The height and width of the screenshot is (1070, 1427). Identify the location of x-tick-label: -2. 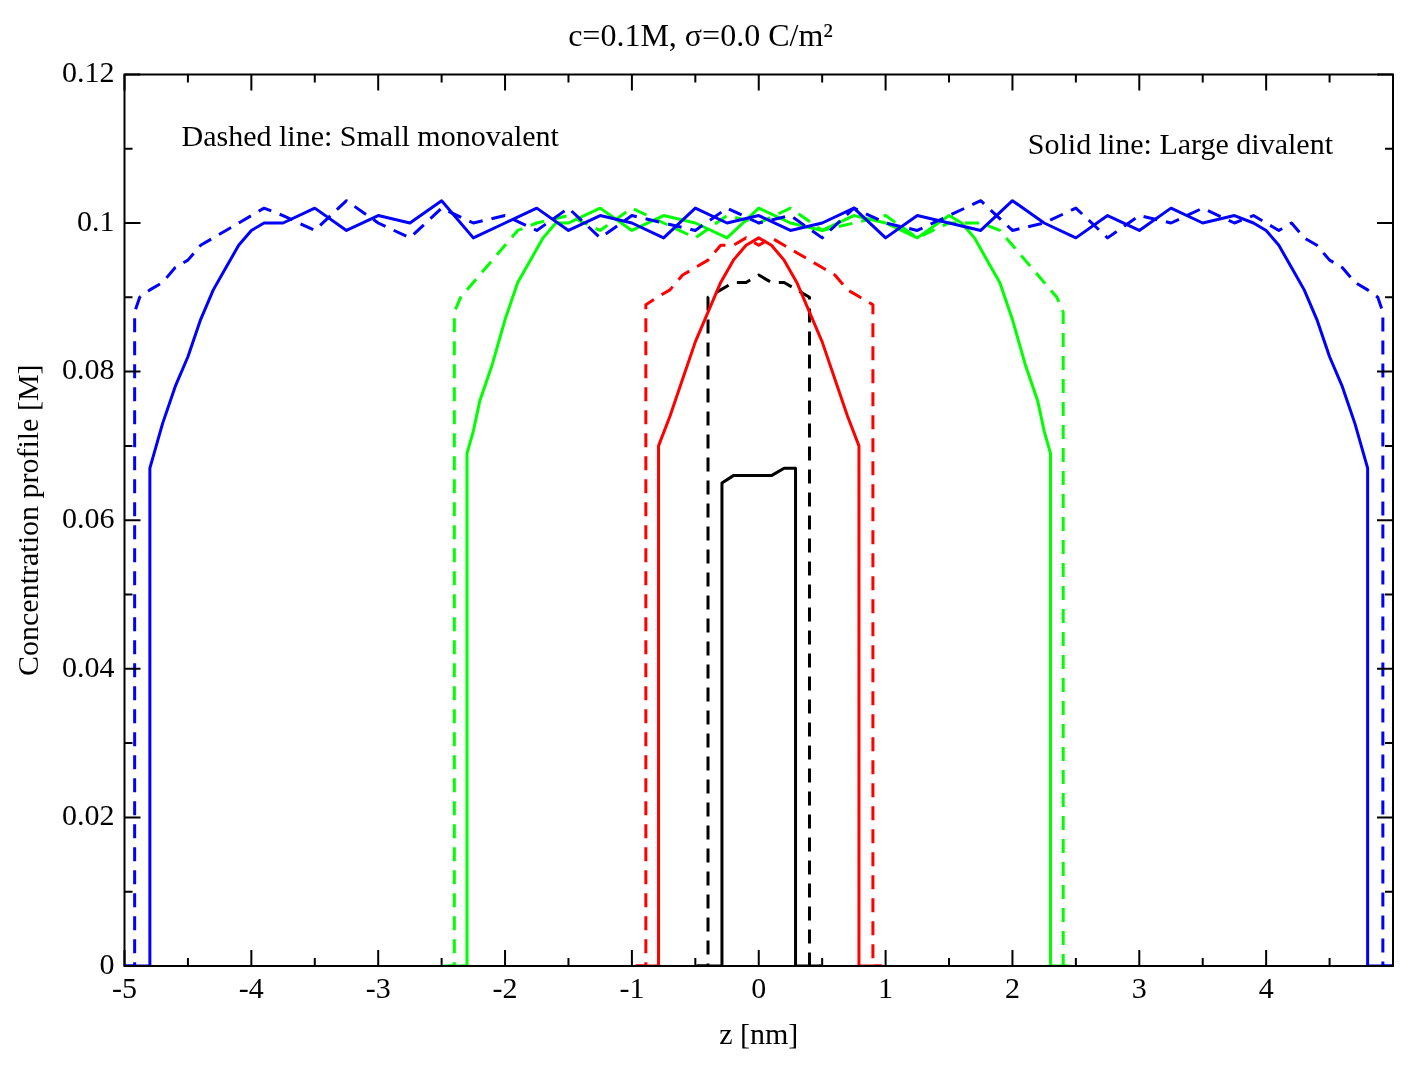
(505, 987).